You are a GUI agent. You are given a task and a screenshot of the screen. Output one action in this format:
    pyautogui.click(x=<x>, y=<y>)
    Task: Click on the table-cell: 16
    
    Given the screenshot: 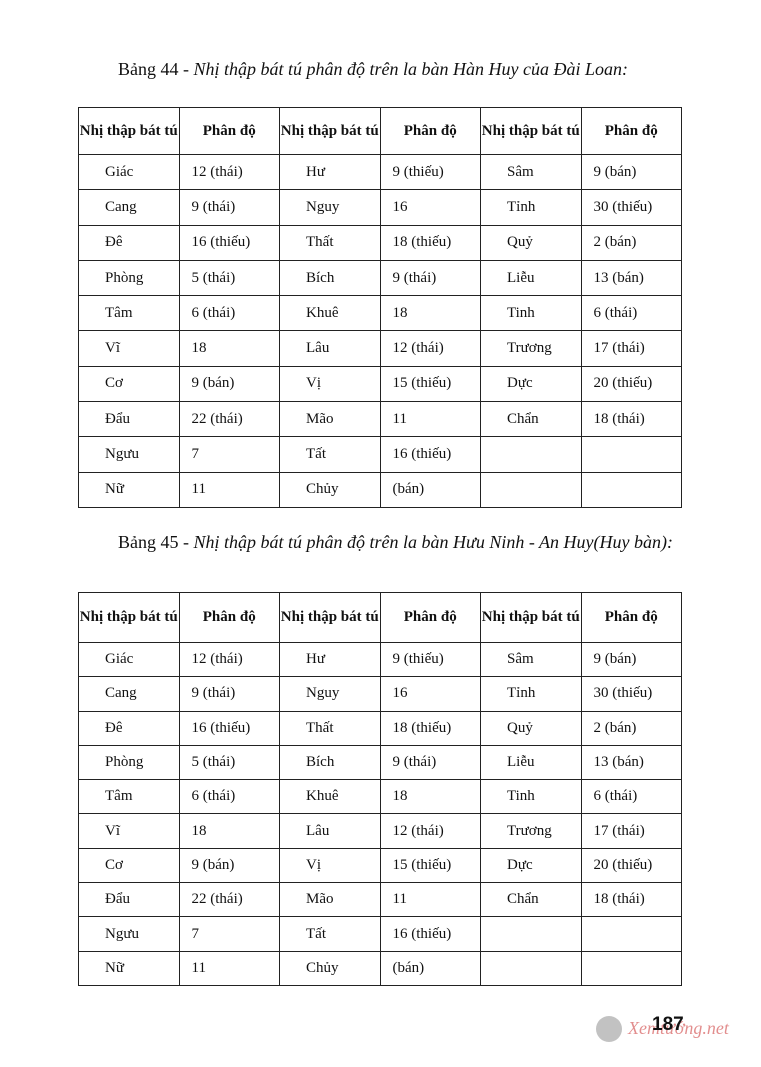 What is the action you would take?
    pyautogui.click(x=430, y=694)
    